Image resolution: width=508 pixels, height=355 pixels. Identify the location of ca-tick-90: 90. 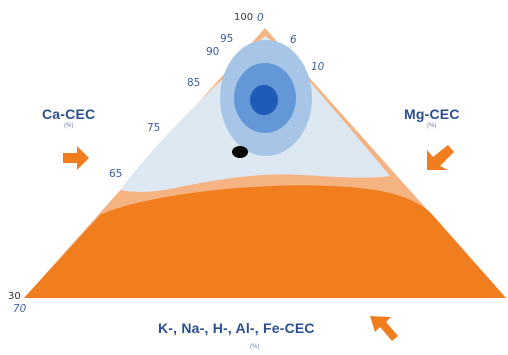
(213, 52).